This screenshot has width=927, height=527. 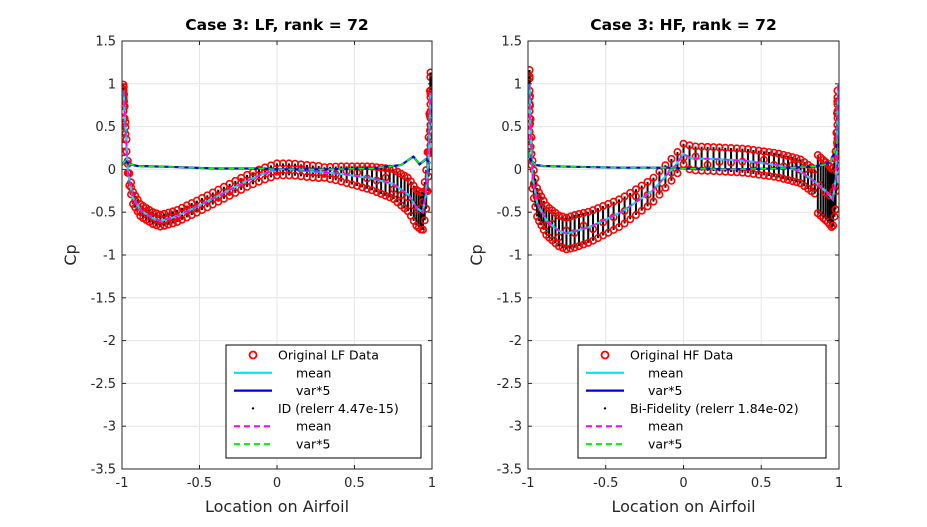 What do you see at coordinates (338, 408) in the screenshot?
I see `legend-label: ID (relerr 4.47e-15)` at bounding box center [338, 408].